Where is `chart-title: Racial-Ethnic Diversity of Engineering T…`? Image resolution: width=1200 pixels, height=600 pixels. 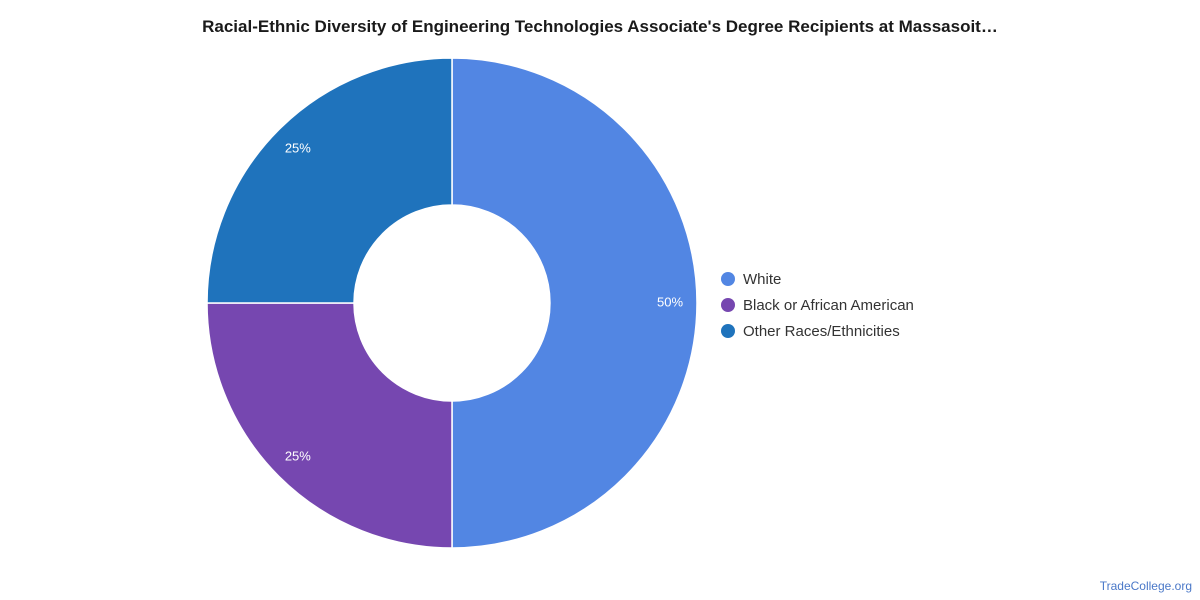 chart-title: Racial-Ethnic Diversity of Engineering T… is located at coordinates (600, 26).